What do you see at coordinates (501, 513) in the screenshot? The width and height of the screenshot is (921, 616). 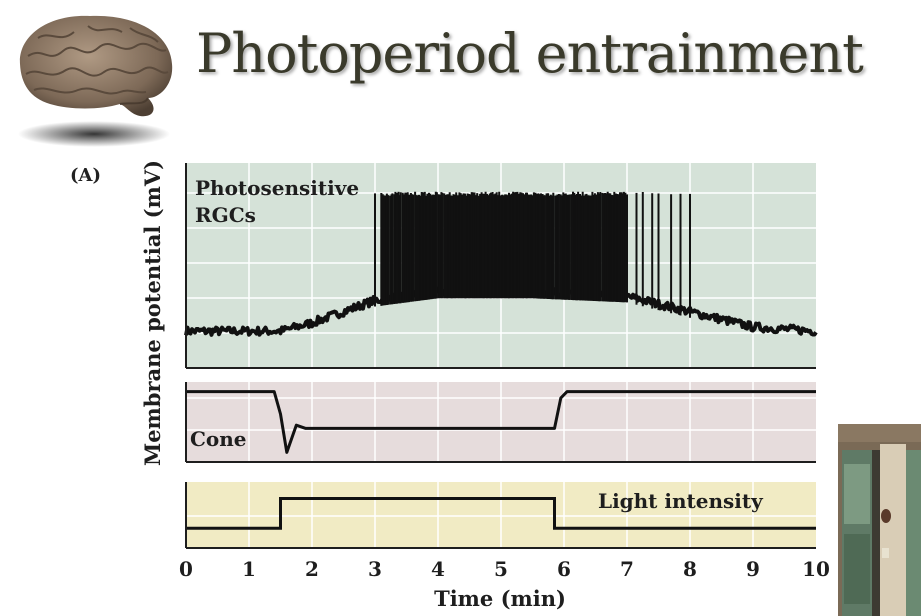 I see `light-intensity-trace` at bounding box center [501, 513].